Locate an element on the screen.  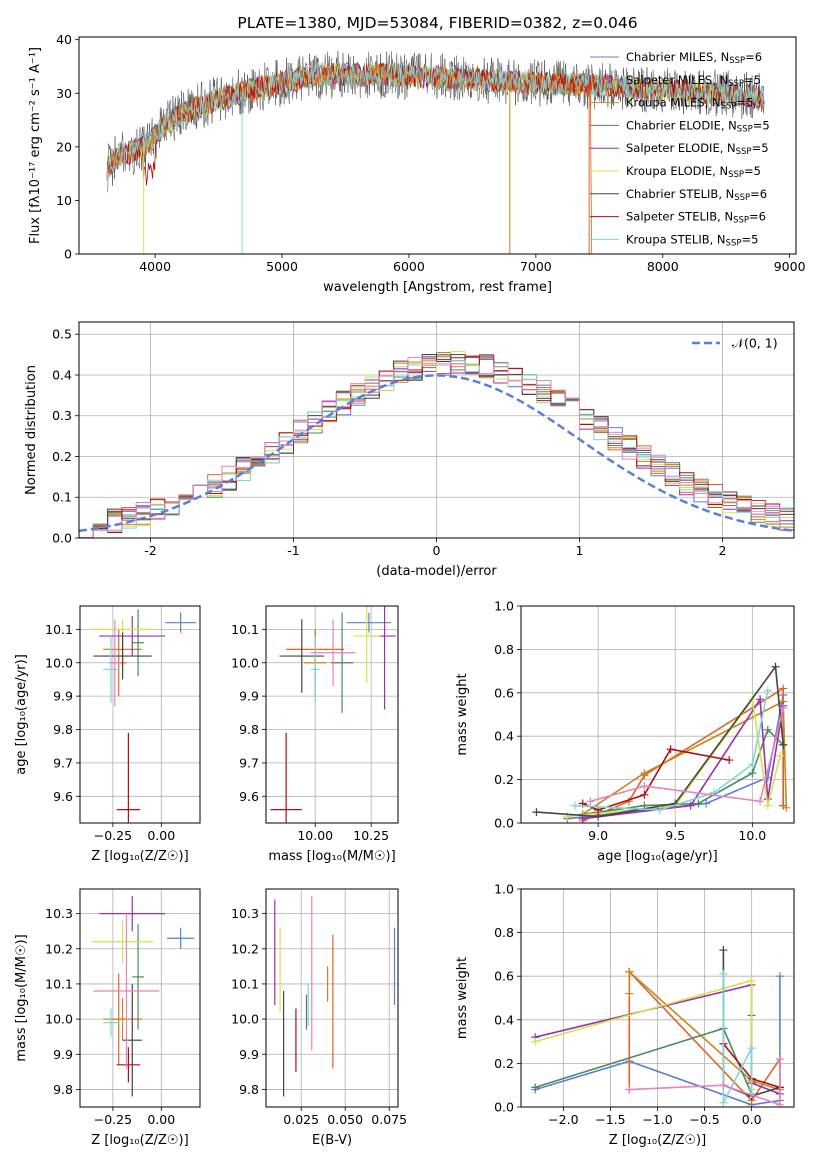
weight-series-kr_stelib is located at coordinates (671, 750).